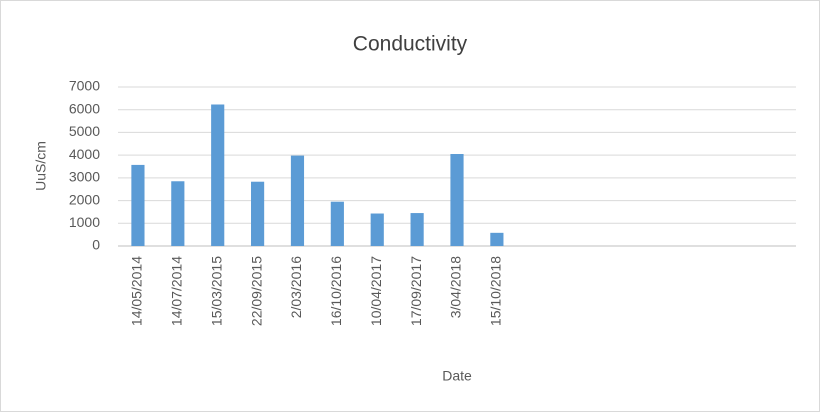 This screenshot has height=412, width=820. What do you see at coordinates (457, 376) in the screenshot?
I see `x-axis-label: Date` at bounding box center [457, 376].